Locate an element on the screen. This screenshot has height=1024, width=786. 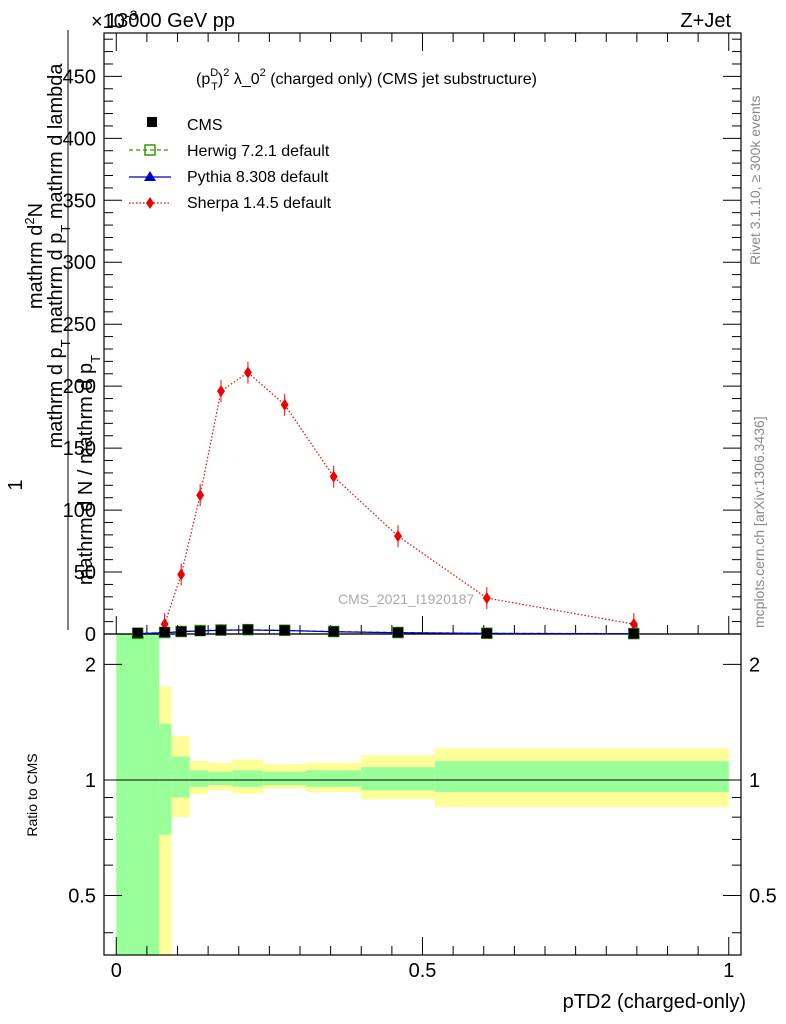
ylabel-one: 1 is located at coordinates (16, 484).